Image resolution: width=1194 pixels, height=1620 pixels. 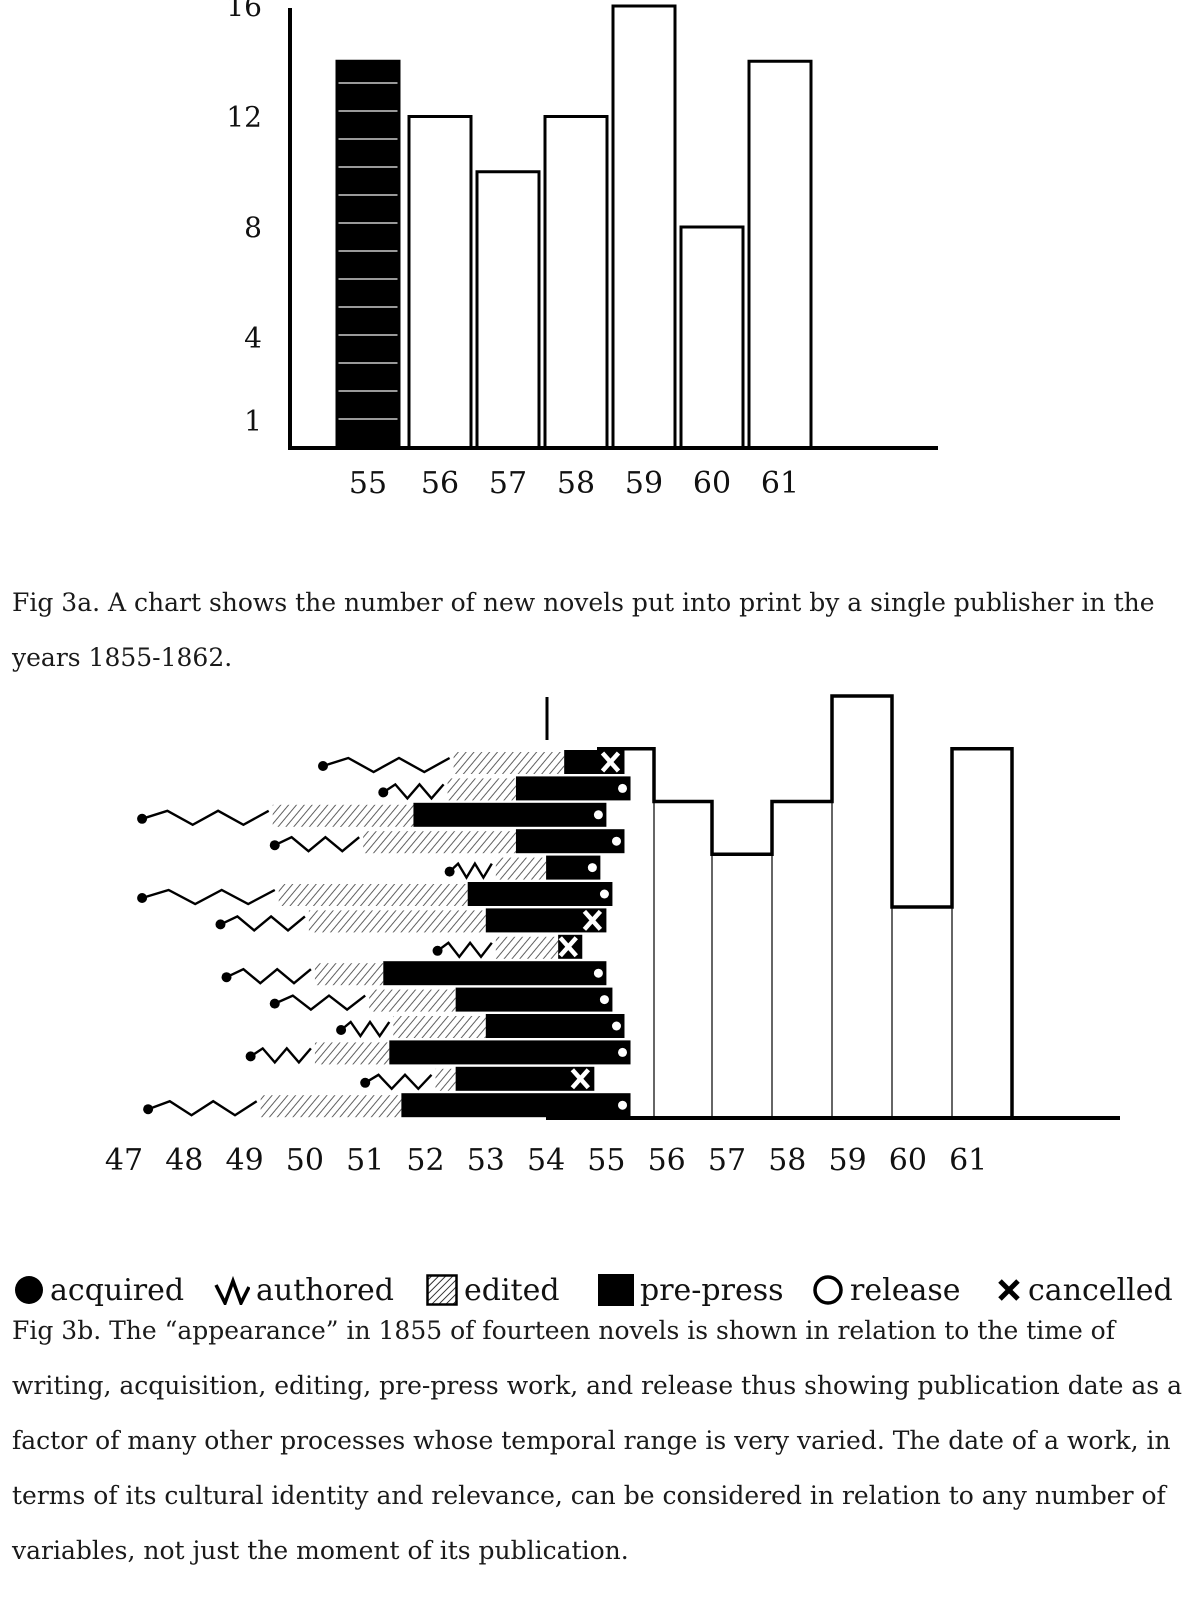 I want to click on step-outline, so click(x=805, y=906).